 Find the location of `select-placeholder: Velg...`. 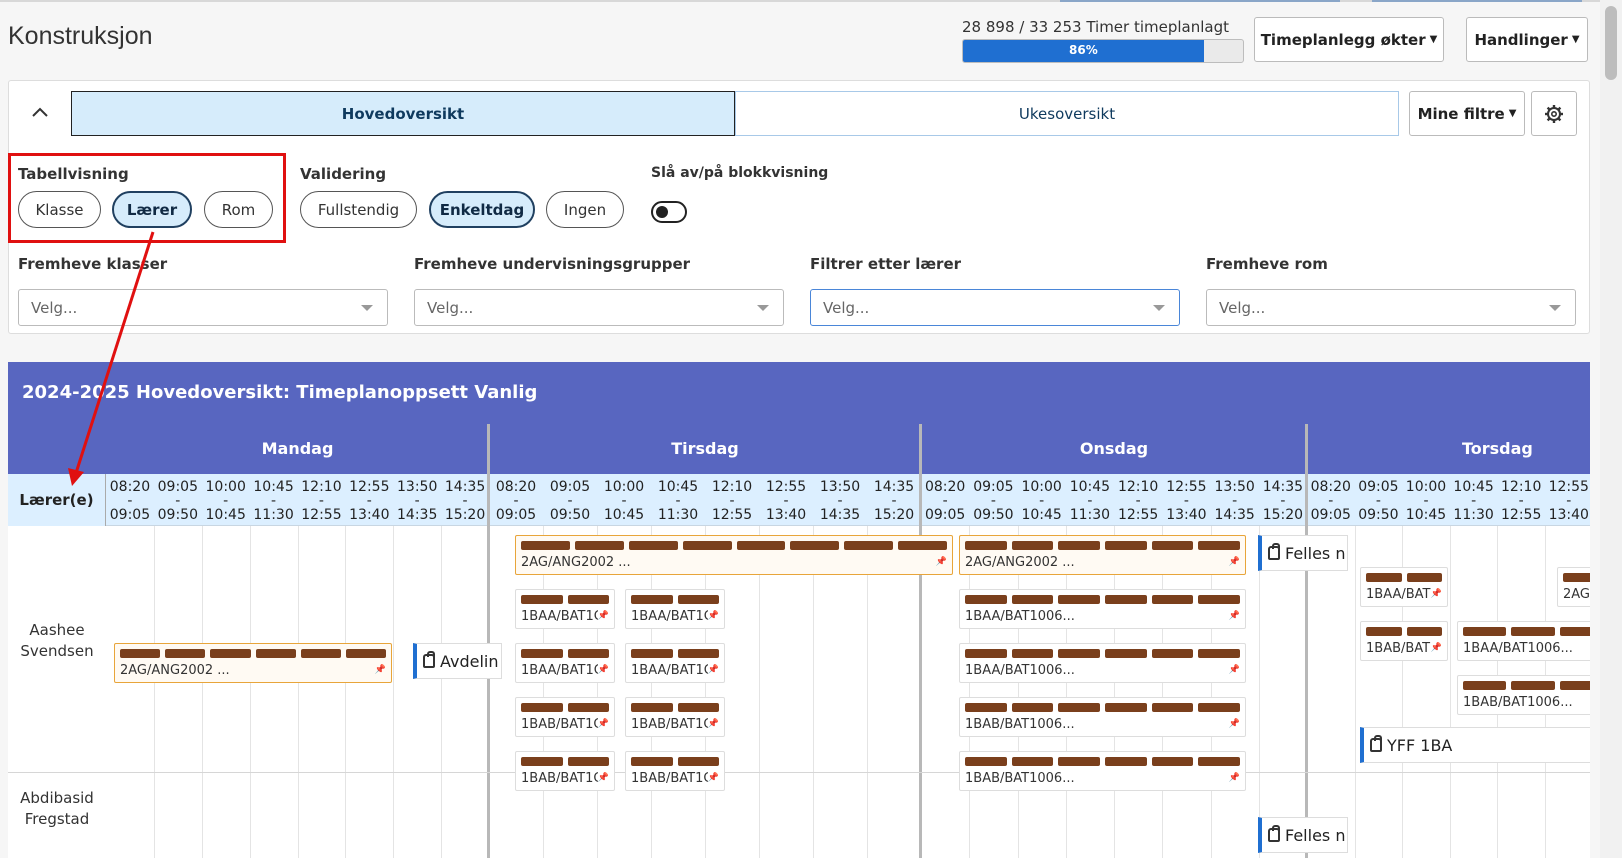

select-placeholder: Velg... is located at coordinates (54, 307).